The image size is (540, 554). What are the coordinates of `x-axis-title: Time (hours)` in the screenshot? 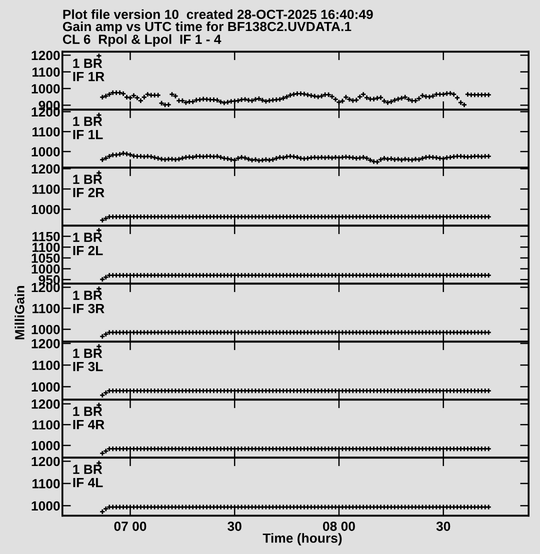 It's located at (302, 539).